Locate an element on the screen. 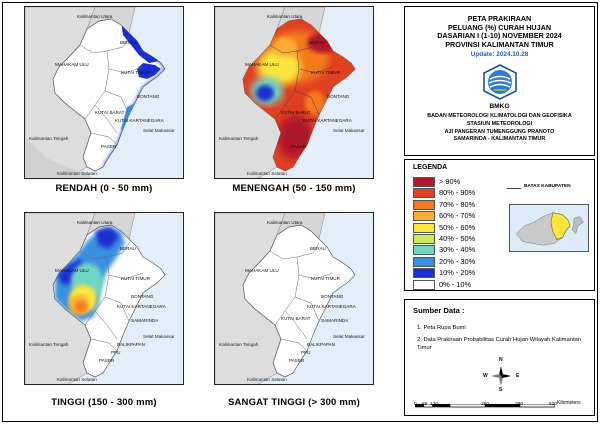  legend-label: > 90% is located at coordinates (450, 181).